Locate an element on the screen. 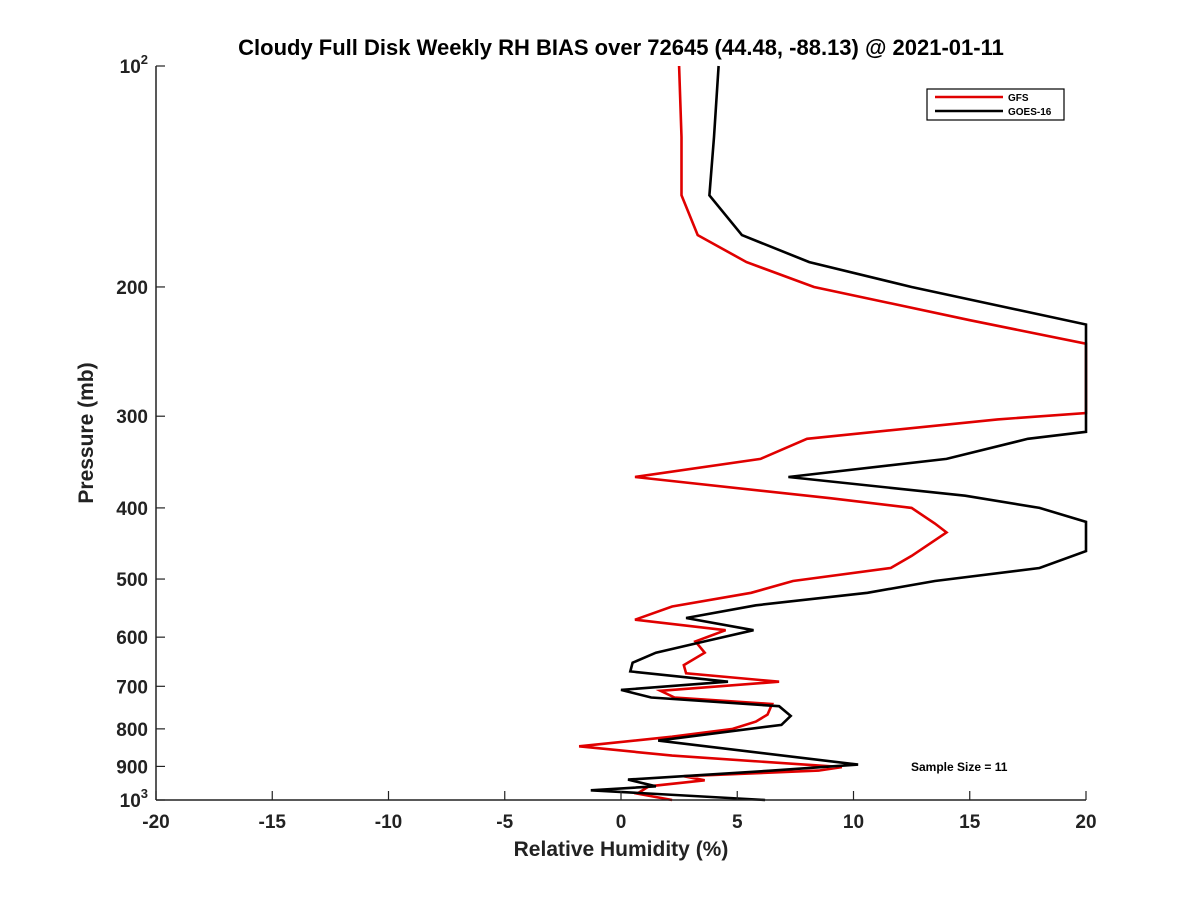 This screenshot has width=1200, height=900. y-tick-label: 600 is located at coordinates (132, 638).